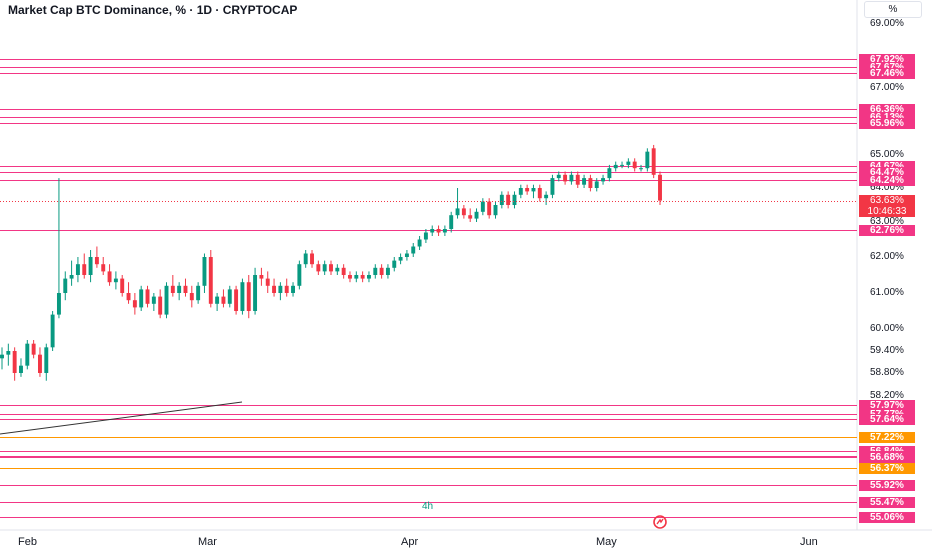  I want to click on price-axis-tick: 59.40%, so click(887, 350).